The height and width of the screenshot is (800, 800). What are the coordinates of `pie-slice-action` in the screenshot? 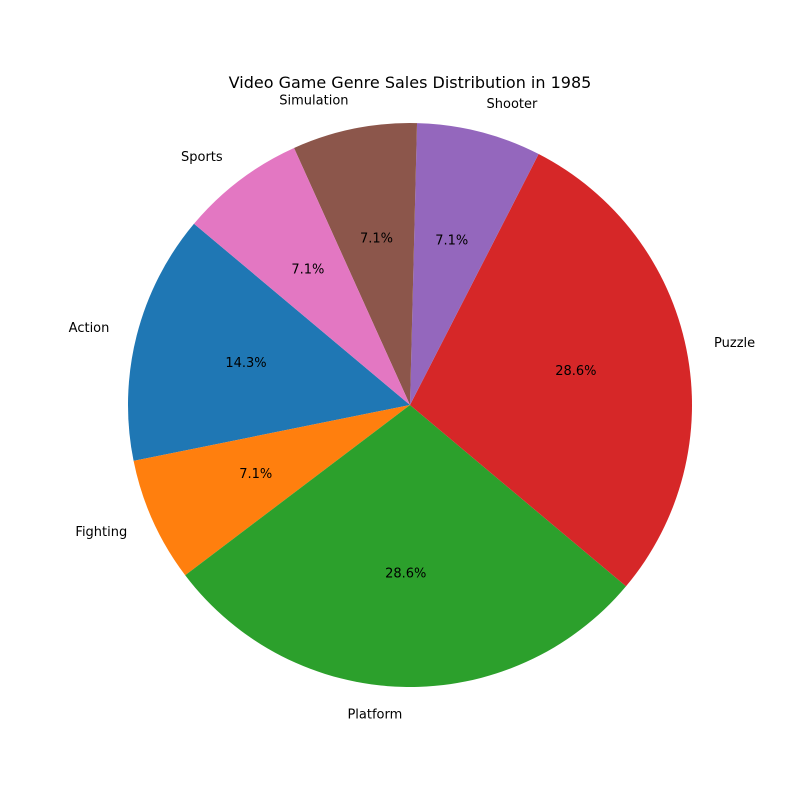 It's located at (268, 342).